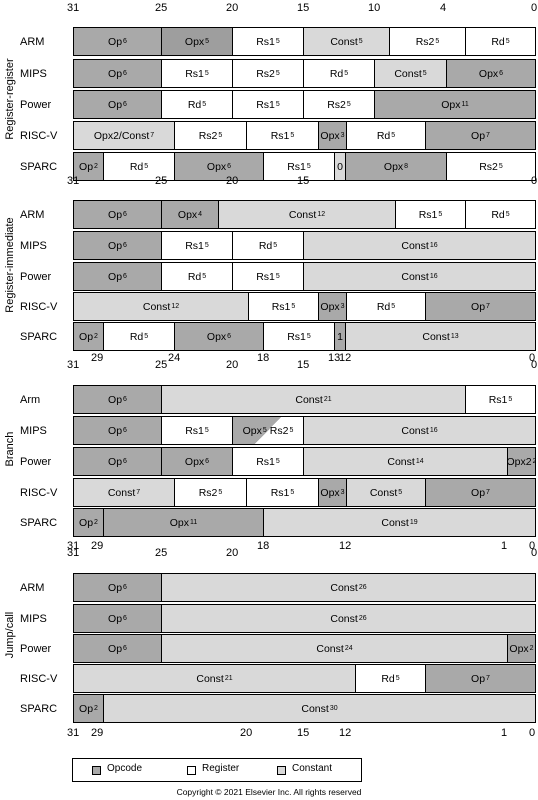  Describe the element at coordinates (478, 492) in the screenshot. I see `branch-risc-v-field-text: Op` at that location.